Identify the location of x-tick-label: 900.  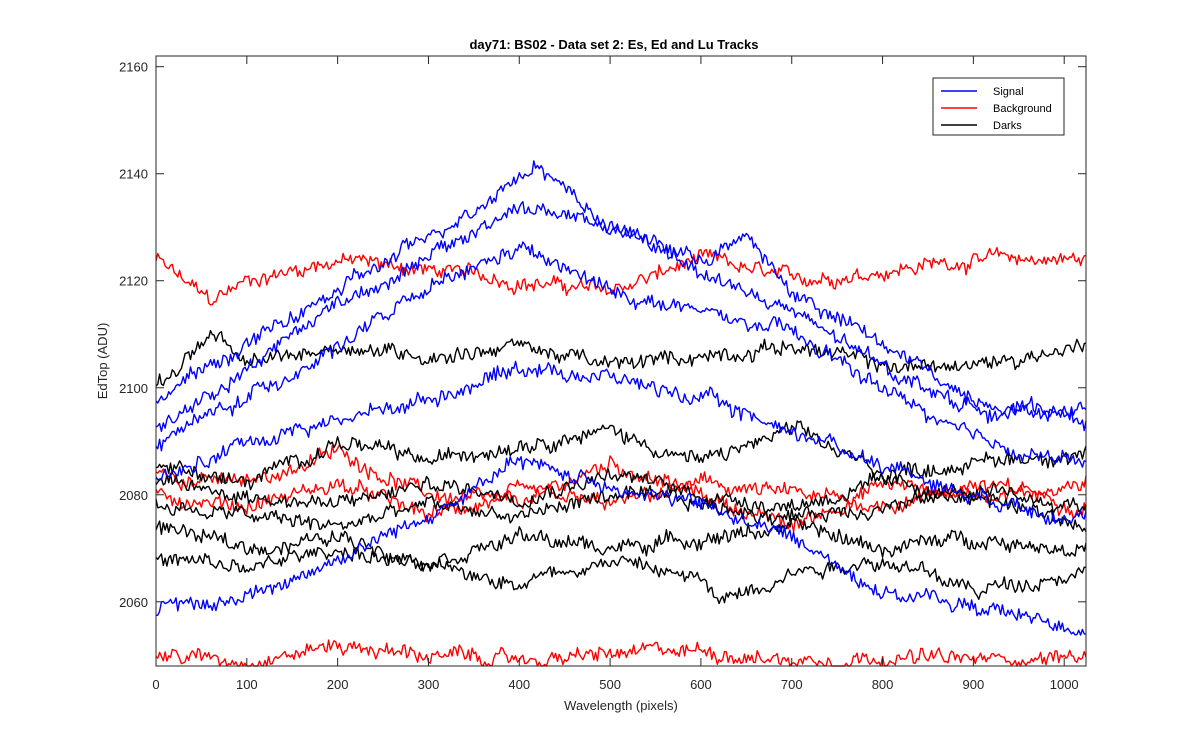
(974, 684).